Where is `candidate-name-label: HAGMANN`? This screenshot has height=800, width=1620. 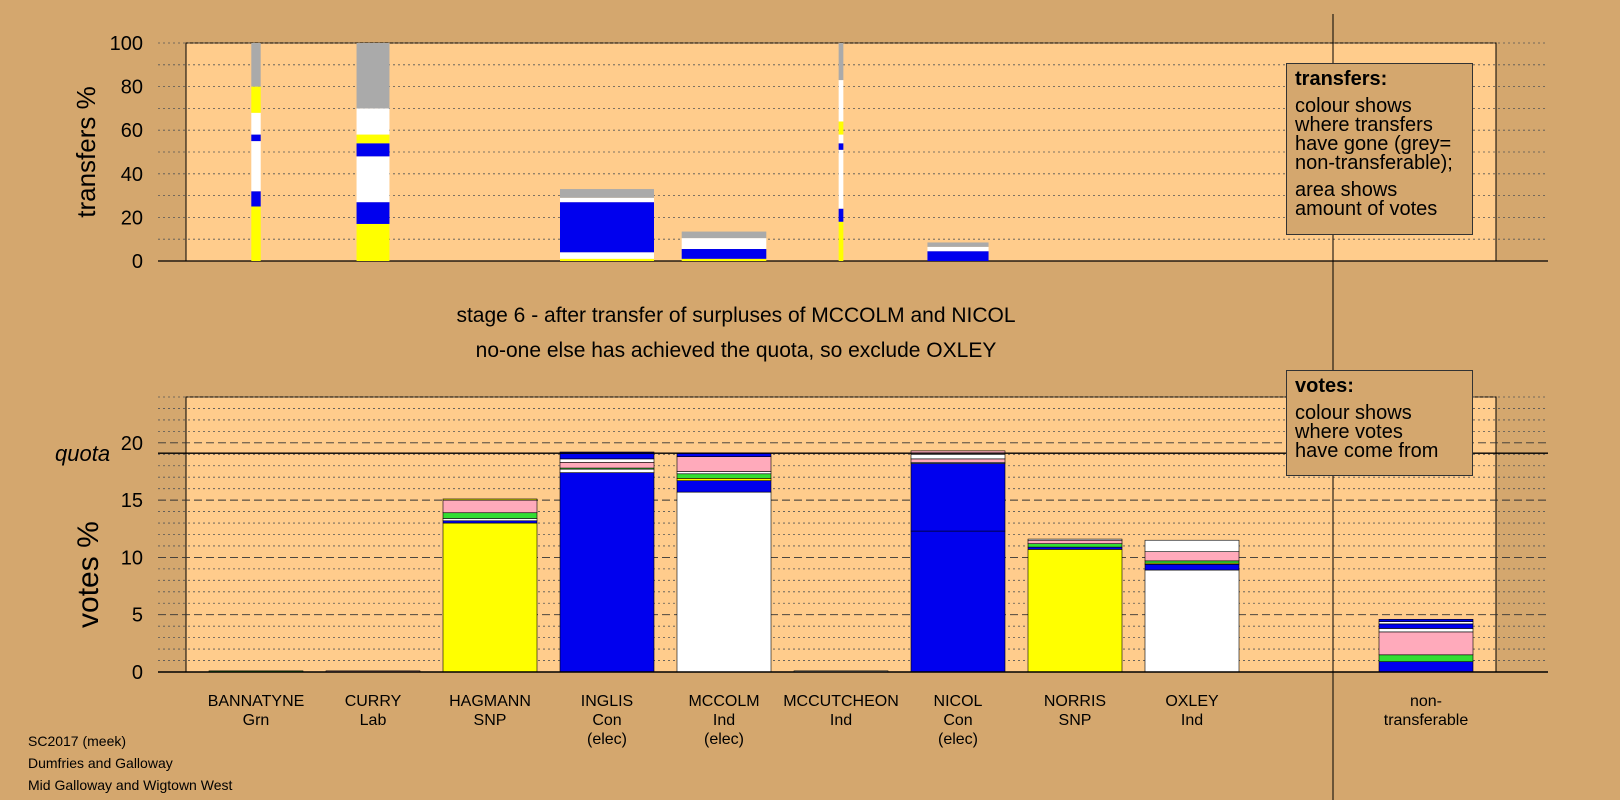
candidate-name-label: HAGMANN is located at coordinates (490, 701).